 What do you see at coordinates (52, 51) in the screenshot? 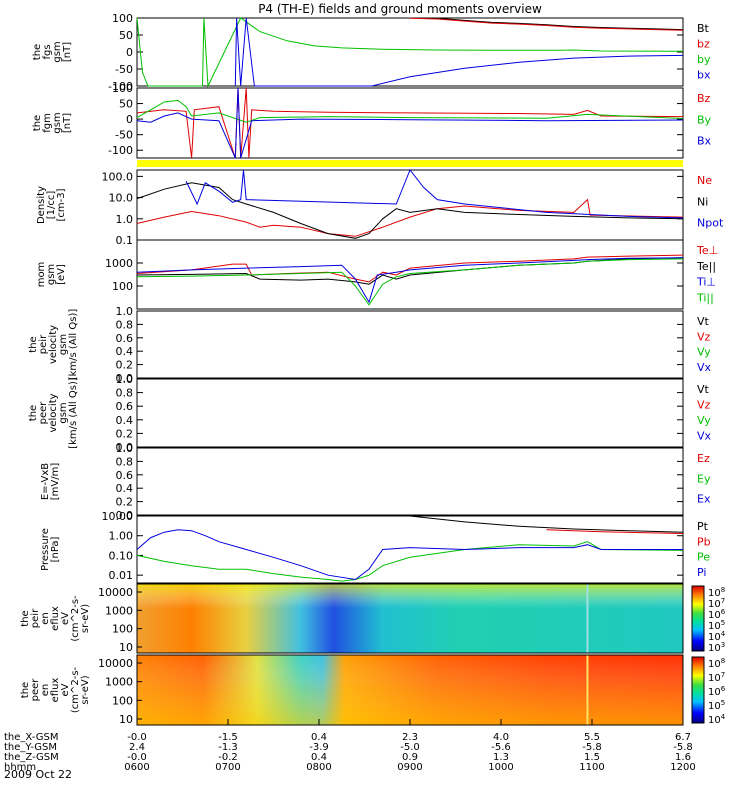
I see `fgs-ylabel: thefgsgsm[nT]` at bounding box center [52, 51].